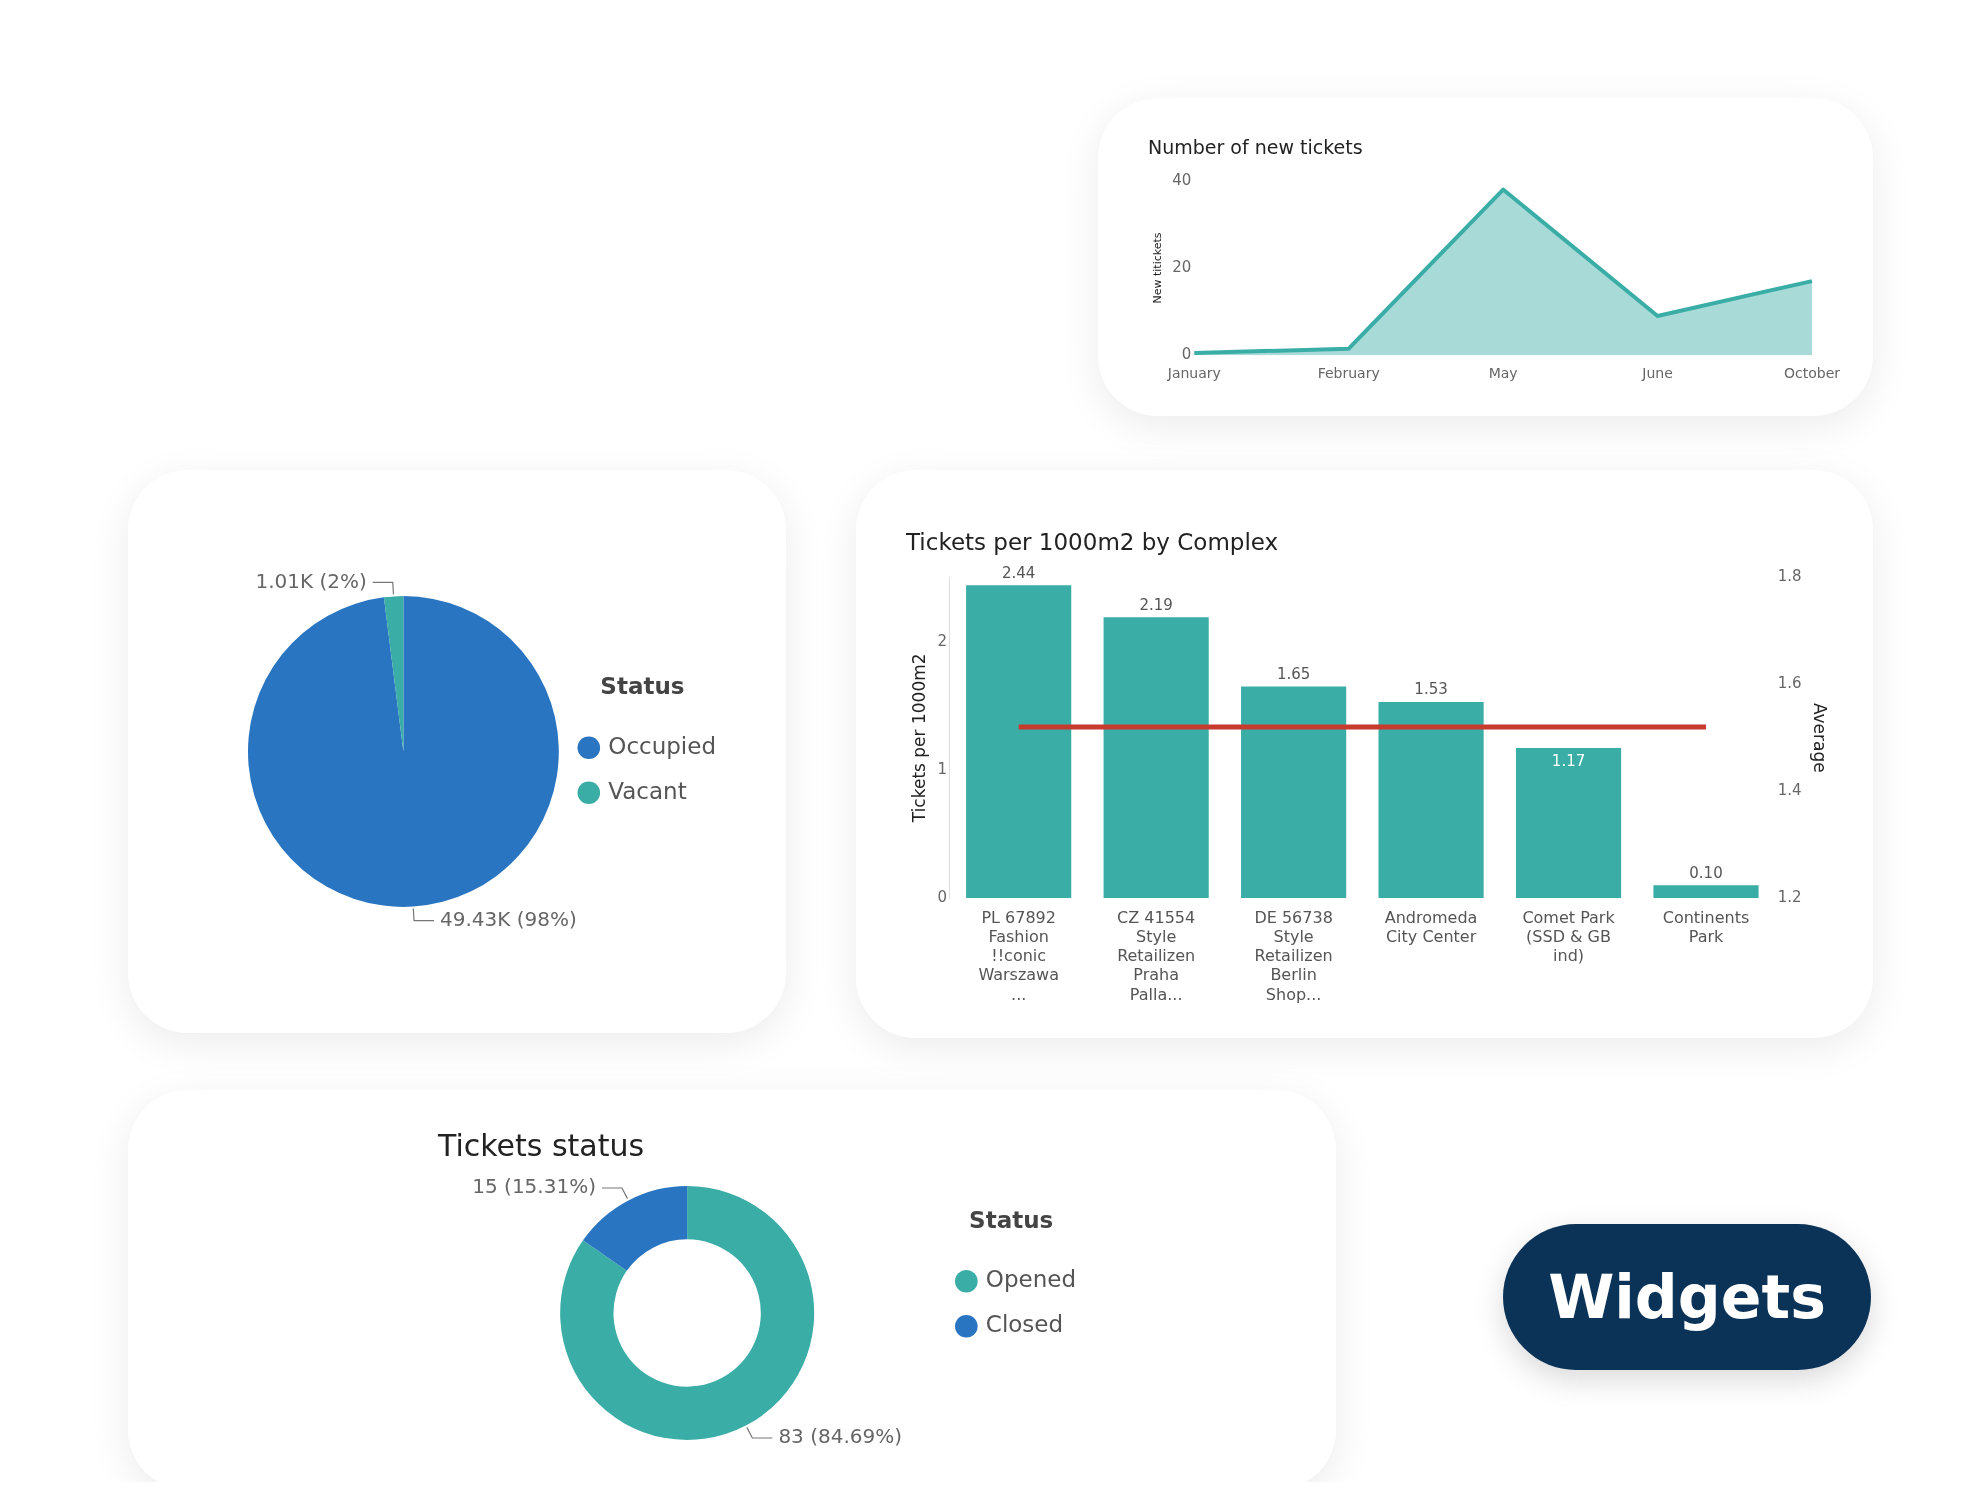  Describe the element at coordinates (1431, 689) in the screenshot. I see `data-label: 1.53` at that location.